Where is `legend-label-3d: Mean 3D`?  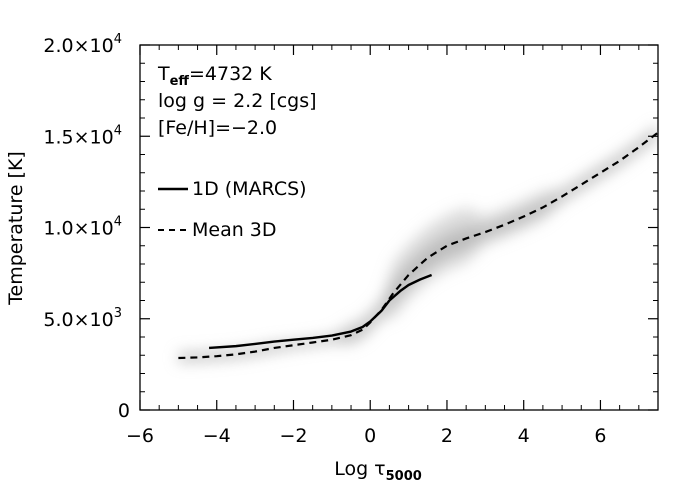
legend-label-3d: Mean 3D is located at coordinates (234, 230).